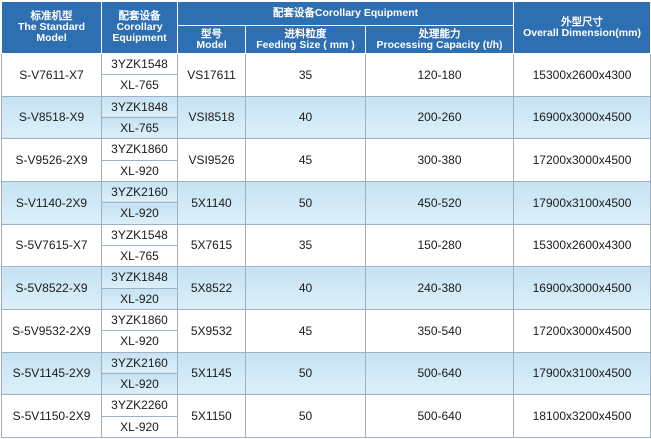  Describe the element at coordinates (439, 117) in the screenshot. I see `cell-capacity: 200-260` at that location.